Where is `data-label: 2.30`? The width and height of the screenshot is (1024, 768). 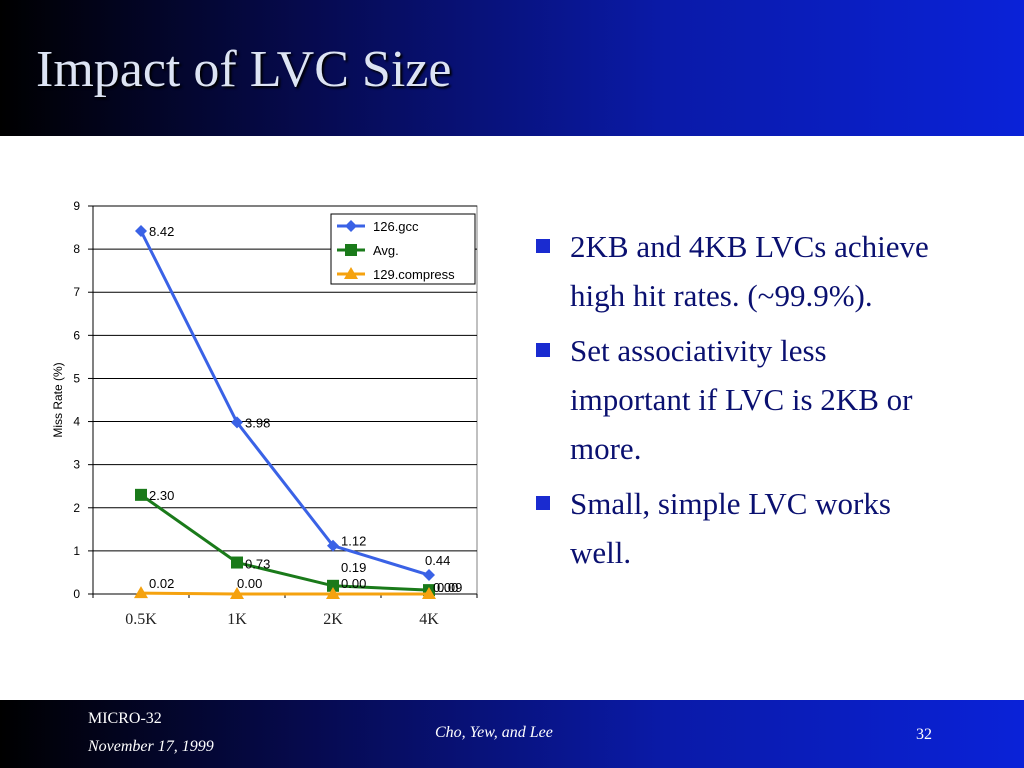 data-label: 2.30 is located at coordinates (161, 495).